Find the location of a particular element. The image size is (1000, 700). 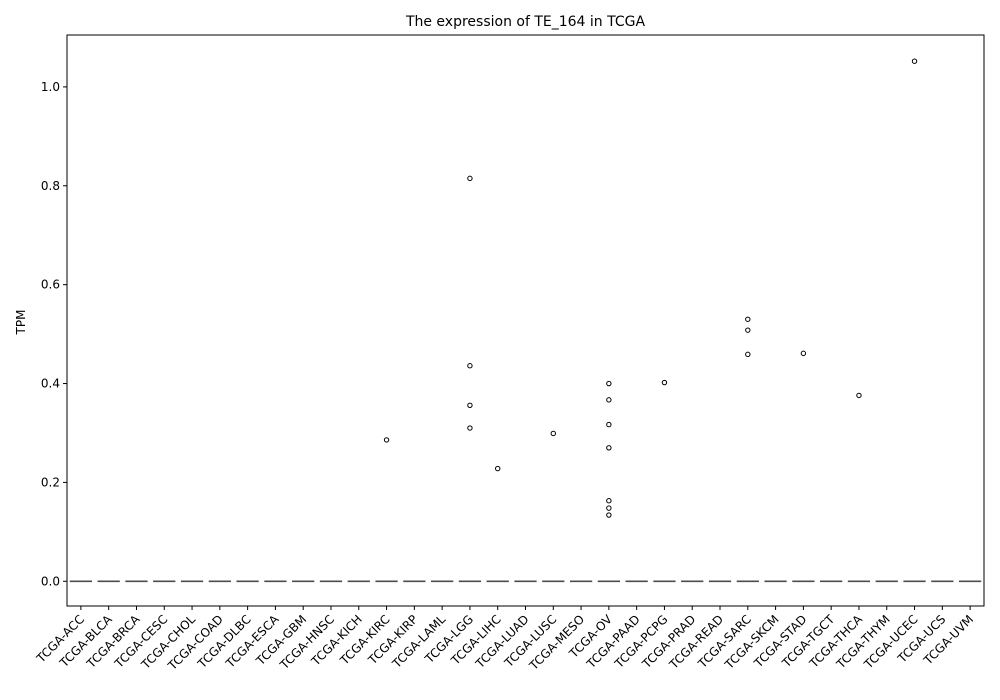

y-tick-label: 0.6 is located at coordinates (50, 285).